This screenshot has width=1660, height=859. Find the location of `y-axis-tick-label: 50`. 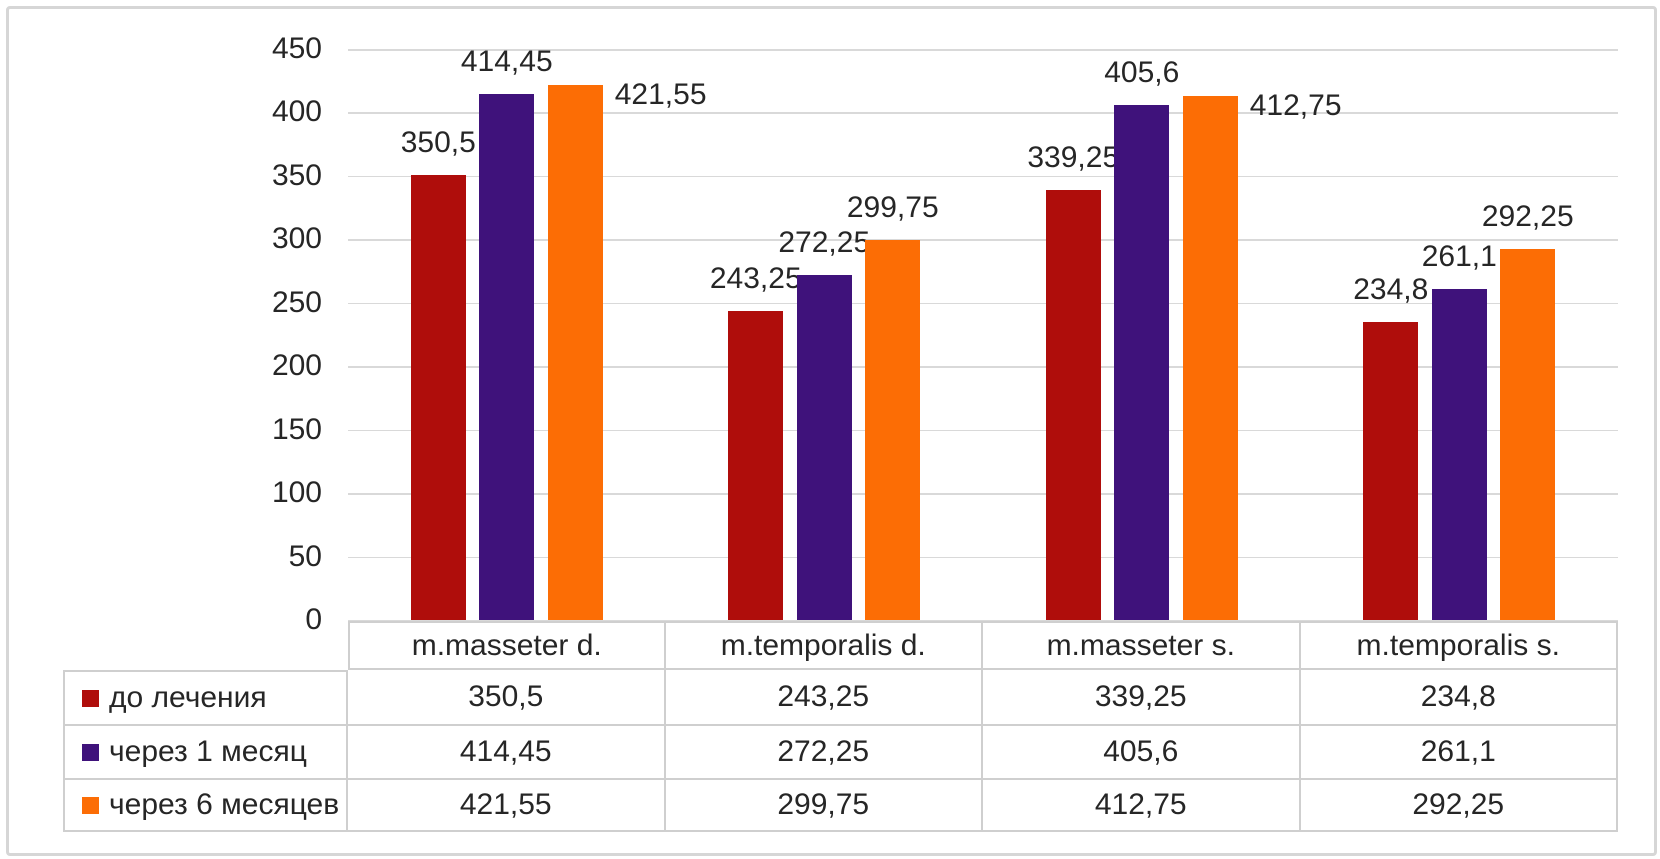

y-axis-tick-label: 50 is located at coordinates (305, 556).